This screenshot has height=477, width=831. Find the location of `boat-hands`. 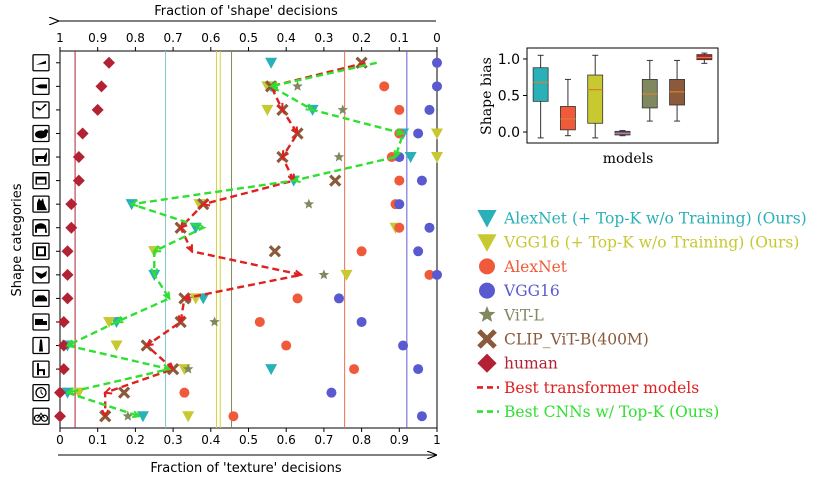

boat-hands is located at coordinates (42, 392).